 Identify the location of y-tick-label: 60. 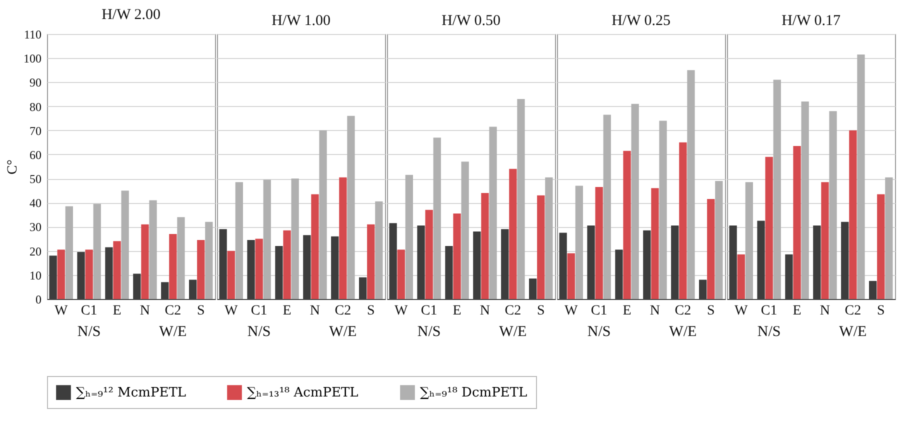
(36, 155).